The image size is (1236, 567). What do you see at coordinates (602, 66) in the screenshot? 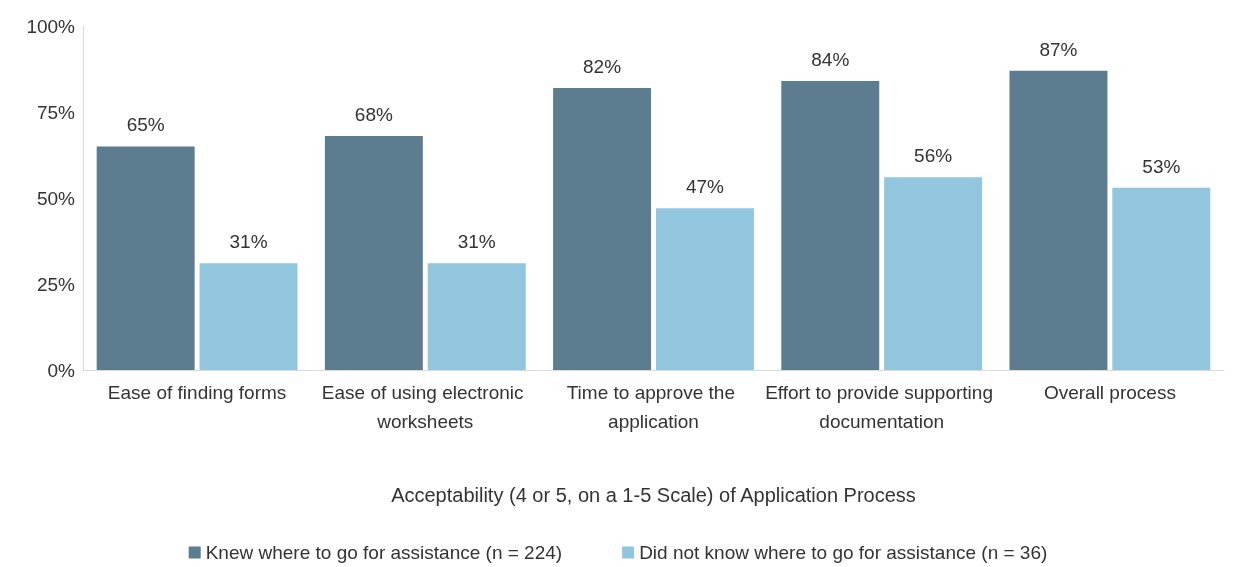
I see `data-label: 82%` at bounding box center [602, 66].